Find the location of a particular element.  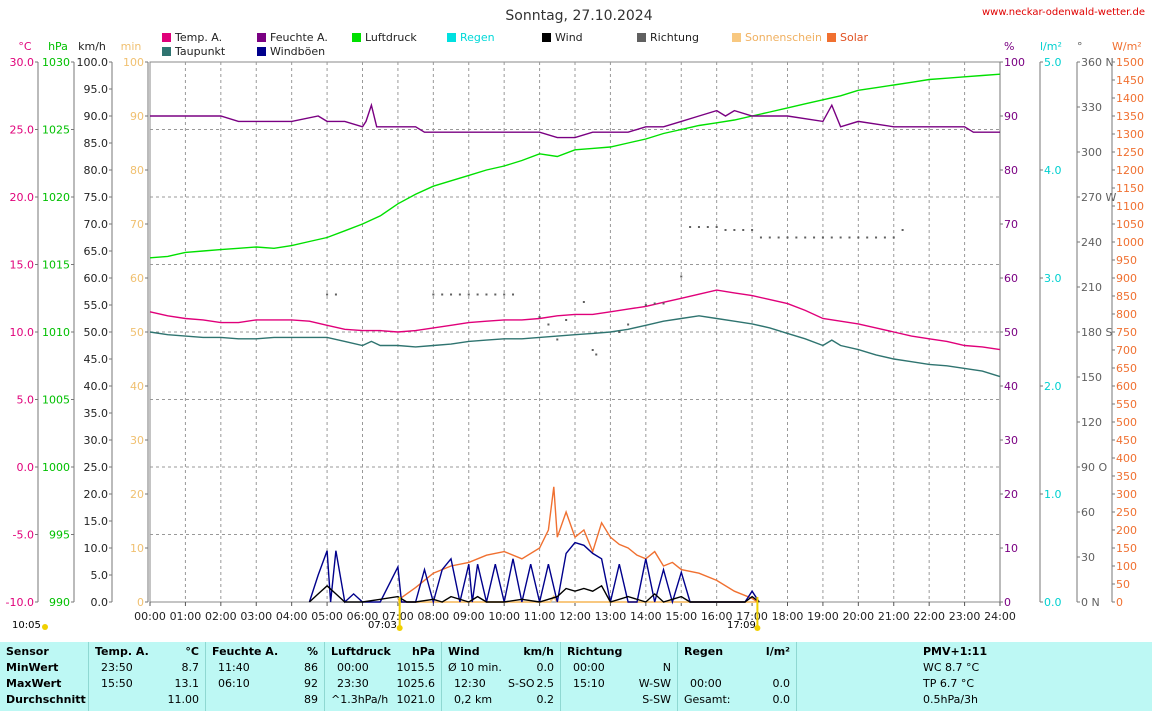

legend-label: Solar is located at coordinates (854, 37).